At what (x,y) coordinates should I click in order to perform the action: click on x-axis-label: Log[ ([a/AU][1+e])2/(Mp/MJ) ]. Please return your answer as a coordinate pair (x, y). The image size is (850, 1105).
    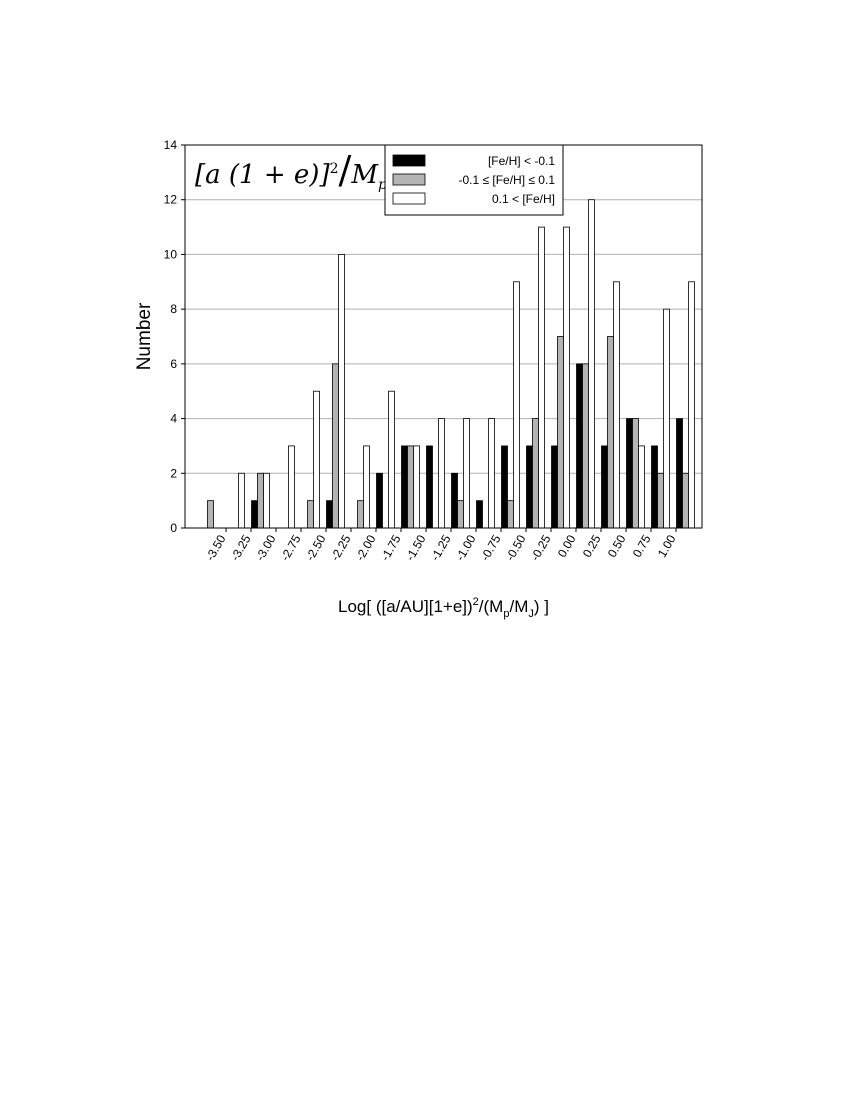
    Looking at the image, I should click on (443, 608).